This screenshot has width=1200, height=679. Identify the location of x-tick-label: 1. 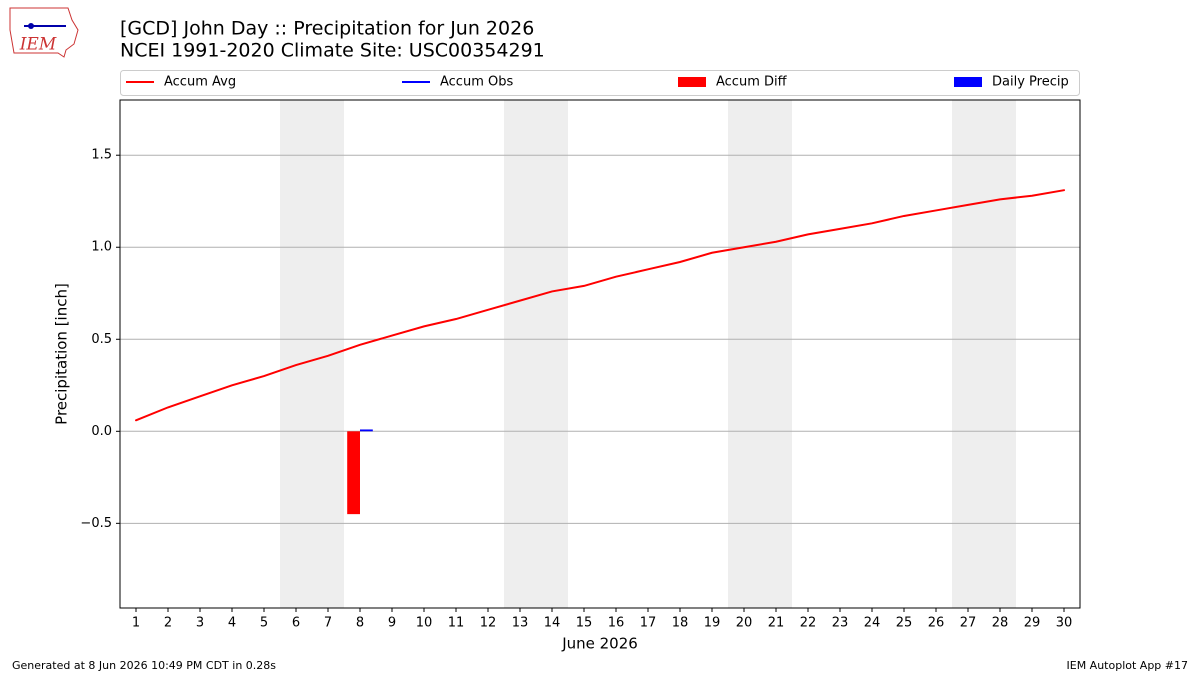
(136, 623).